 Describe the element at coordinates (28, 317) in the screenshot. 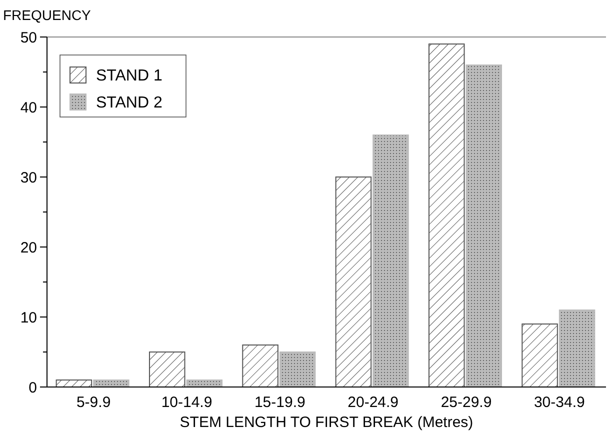

I see `y-tick-label: 10` at that location.